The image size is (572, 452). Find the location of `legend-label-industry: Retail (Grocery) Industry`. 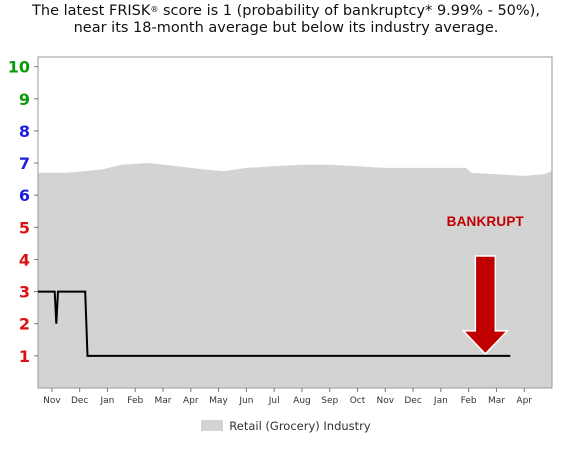

legend-label-industry: Retail (Grocery) Industry is located at coordinates (300, 426).